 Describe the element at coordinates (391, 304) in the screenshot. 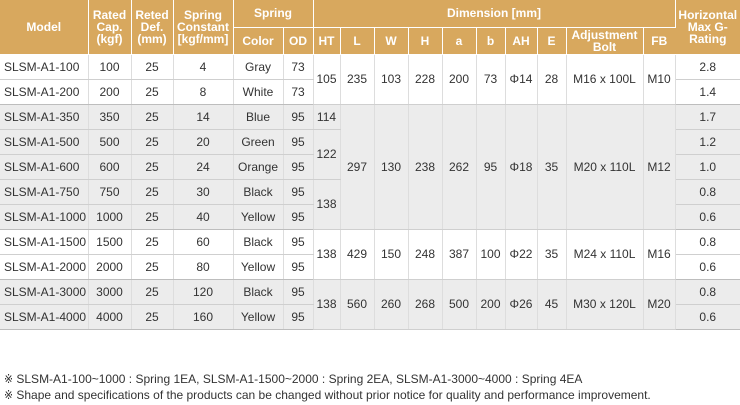

I see `cell-w: 260` at that location.